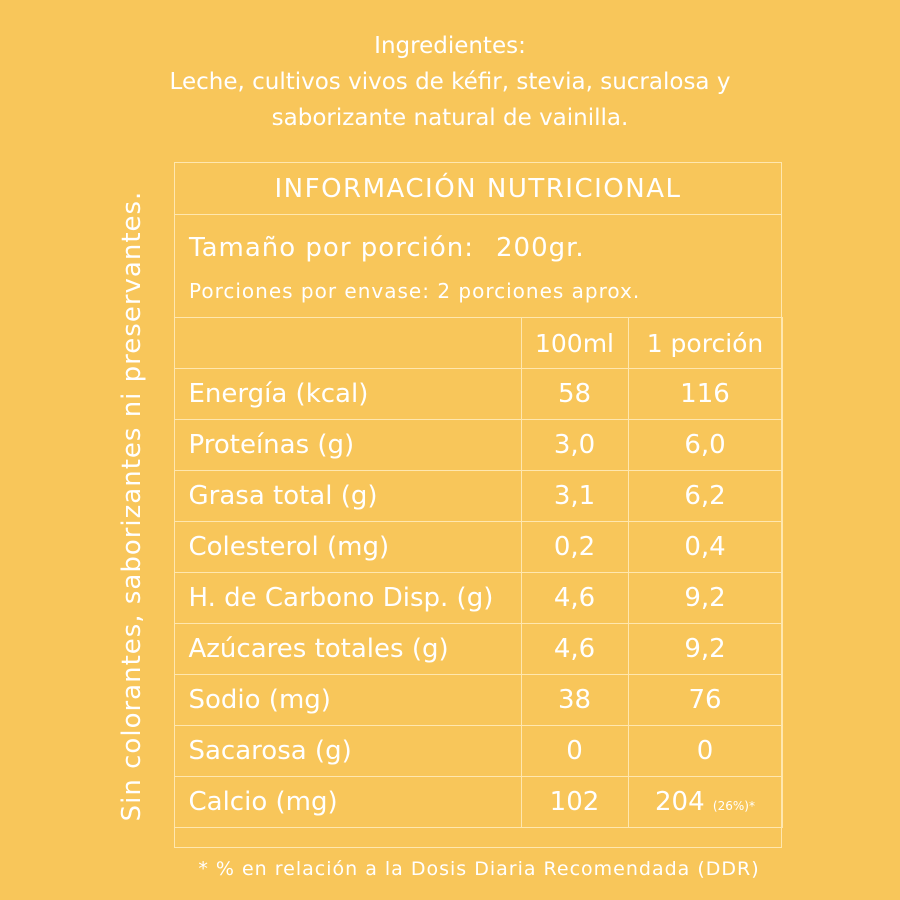 This screenshot has height=900, width=900. What do you see at coordinates (347, 649) in the screenshot?
I see `nutrient-label: Azúcares totales (g)` at bounding box center [347, 649].